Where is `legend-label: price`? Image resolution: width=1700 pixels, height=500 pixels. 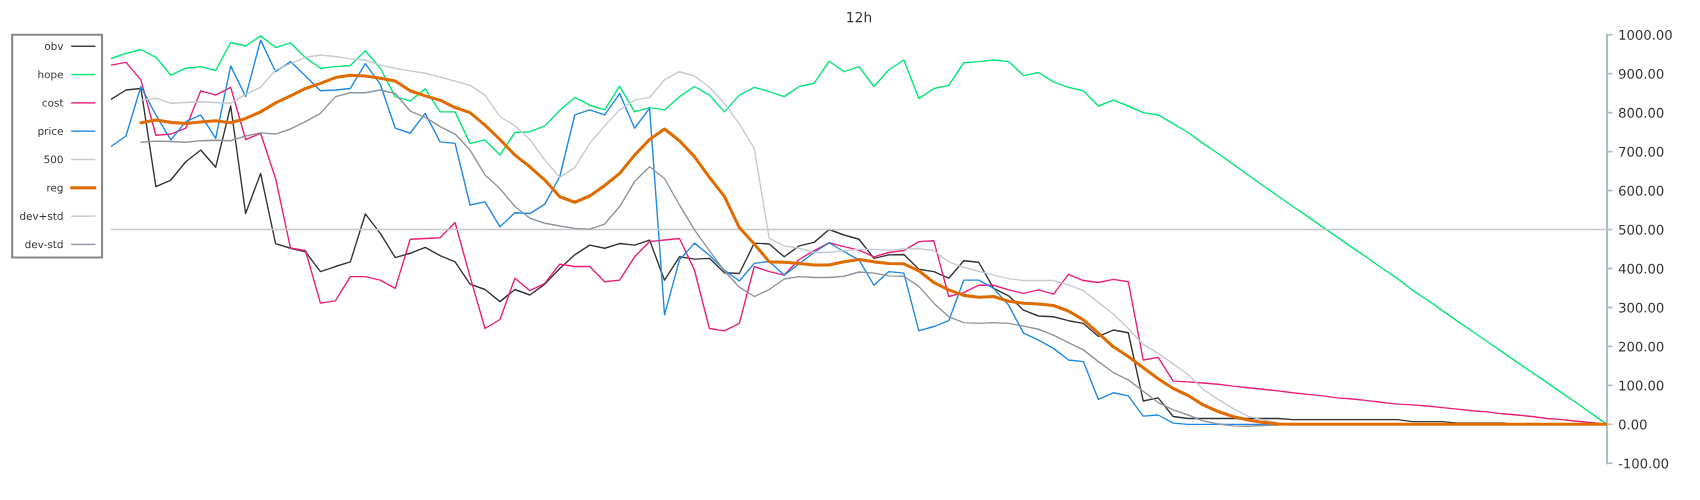
legend-label: price is located at coordinates (50, 131).